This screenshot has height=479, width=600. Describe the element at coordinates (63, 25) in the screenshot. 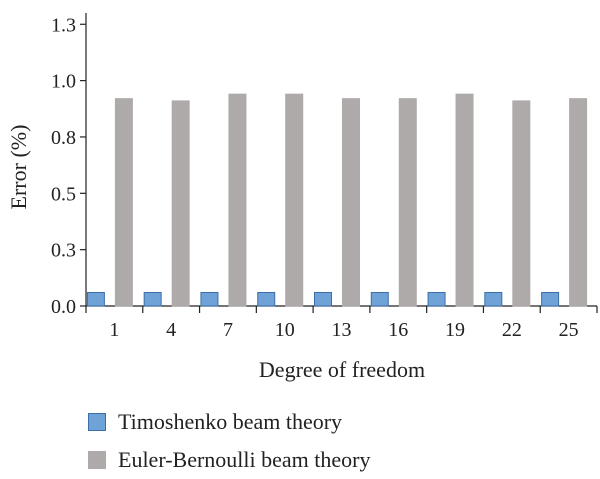

I see `y-tick-label: 1.3` at that location.